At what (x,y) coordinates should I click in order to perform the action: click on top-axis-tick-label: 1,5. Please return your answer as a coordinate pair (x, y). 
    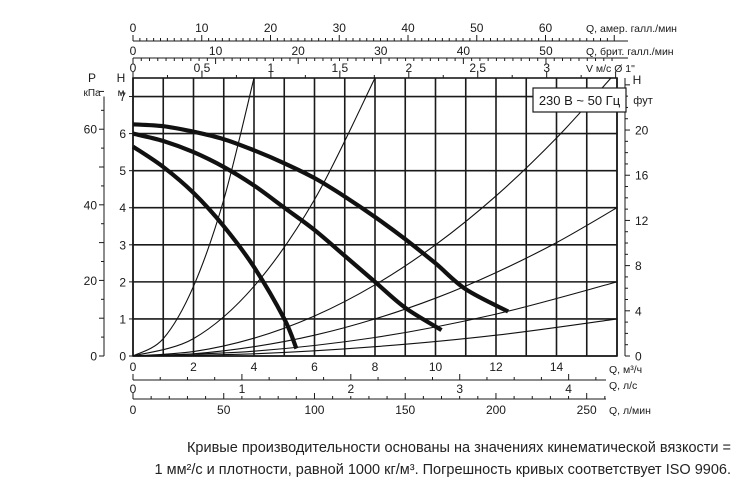
    Looking at the image, I should click on (339, 68).